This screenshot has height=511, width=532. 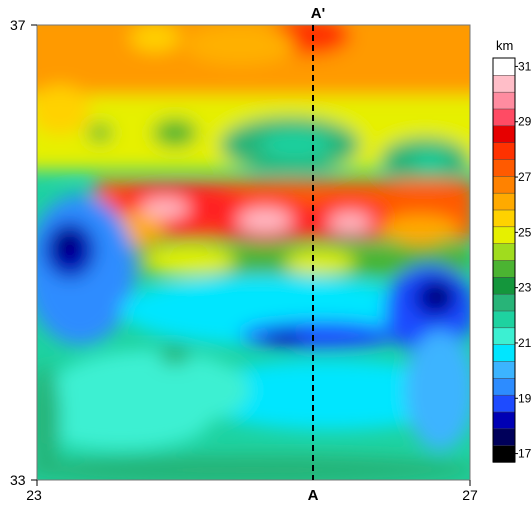 I want to click on colorbar-frame, so click(x=504, y=260).